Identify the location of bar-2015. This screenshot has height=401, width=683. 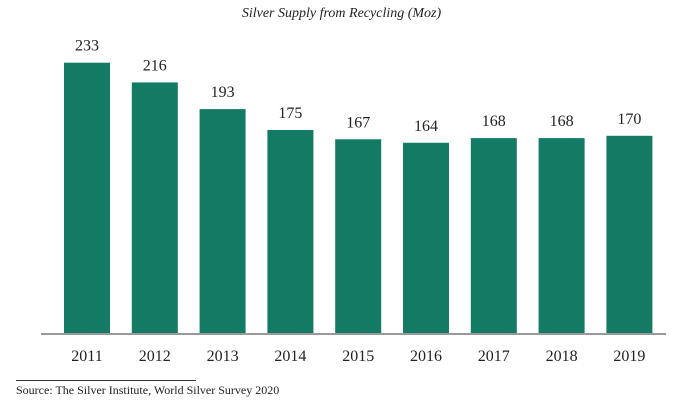
(358, 236).